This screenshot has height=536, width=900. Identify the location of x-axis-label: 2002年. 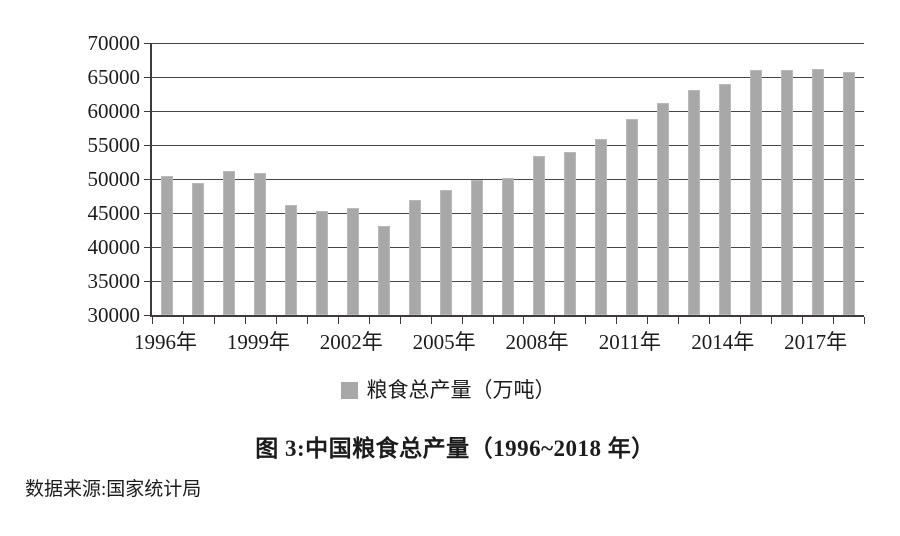
(351, 342).